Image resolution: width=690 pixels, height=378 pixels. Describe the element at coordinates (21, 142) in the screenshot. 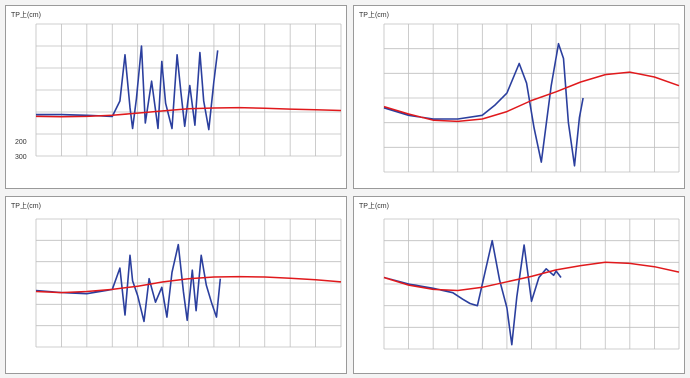

I see `y-tick-label: 200` at that location.